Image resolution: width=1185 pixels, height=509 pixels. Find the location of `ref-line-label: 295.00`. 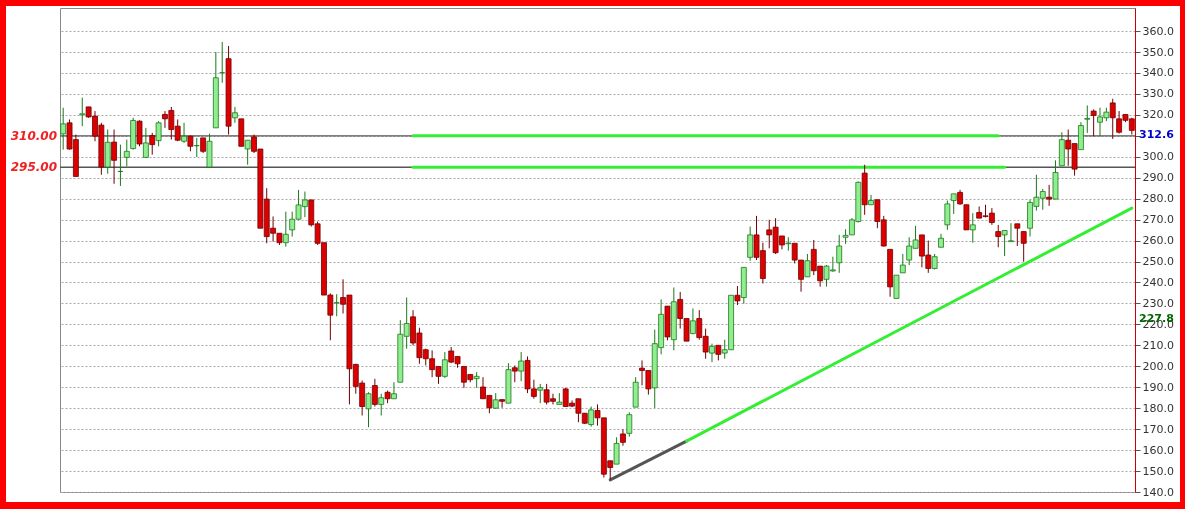

ref-line-label: 295.00 is located at coordinates (33, 167).